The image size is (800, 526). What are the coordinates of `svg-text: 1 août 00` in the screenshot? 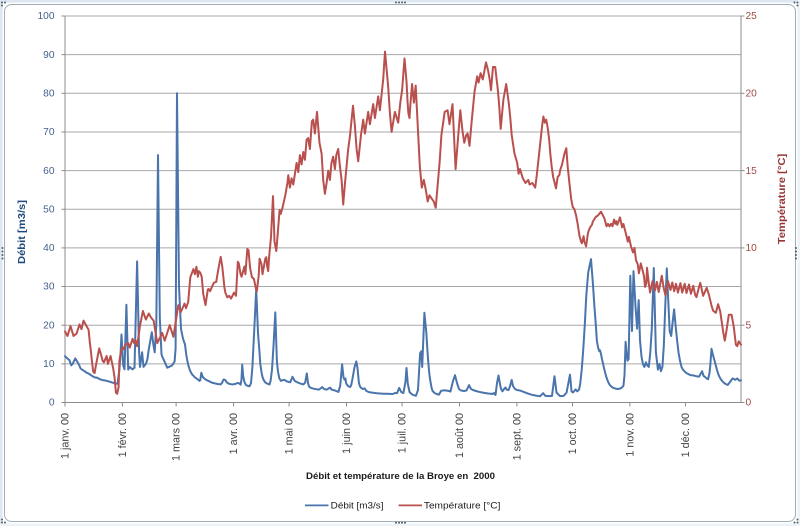 It's located at (460, 435).